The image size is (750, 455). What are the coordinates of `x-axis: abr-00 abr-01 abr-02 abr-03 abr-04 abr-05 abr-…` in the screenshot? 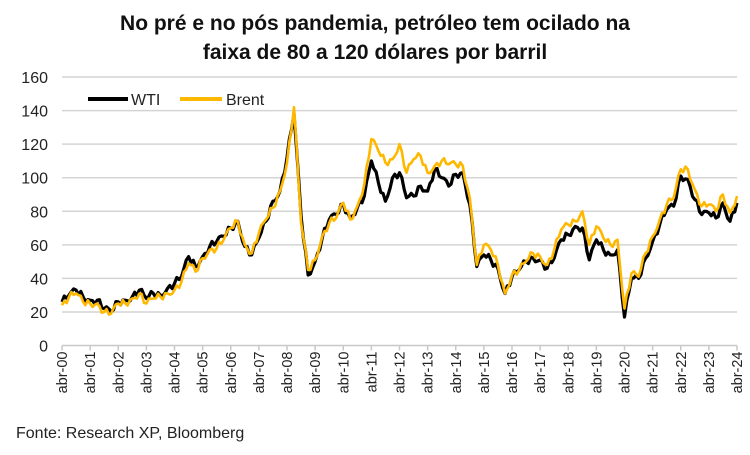 It's located at (400, 369).